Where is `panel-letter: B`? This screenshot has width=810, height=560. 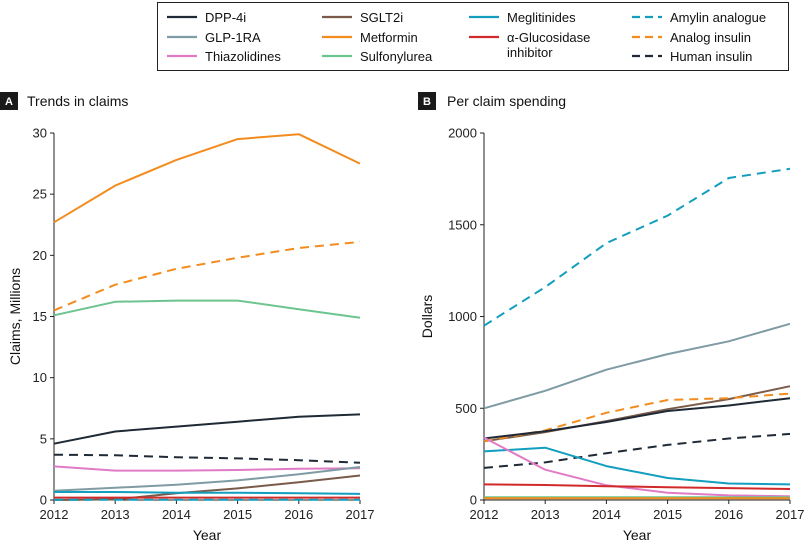
panel-letter: B is located at coordinates (427, 102).